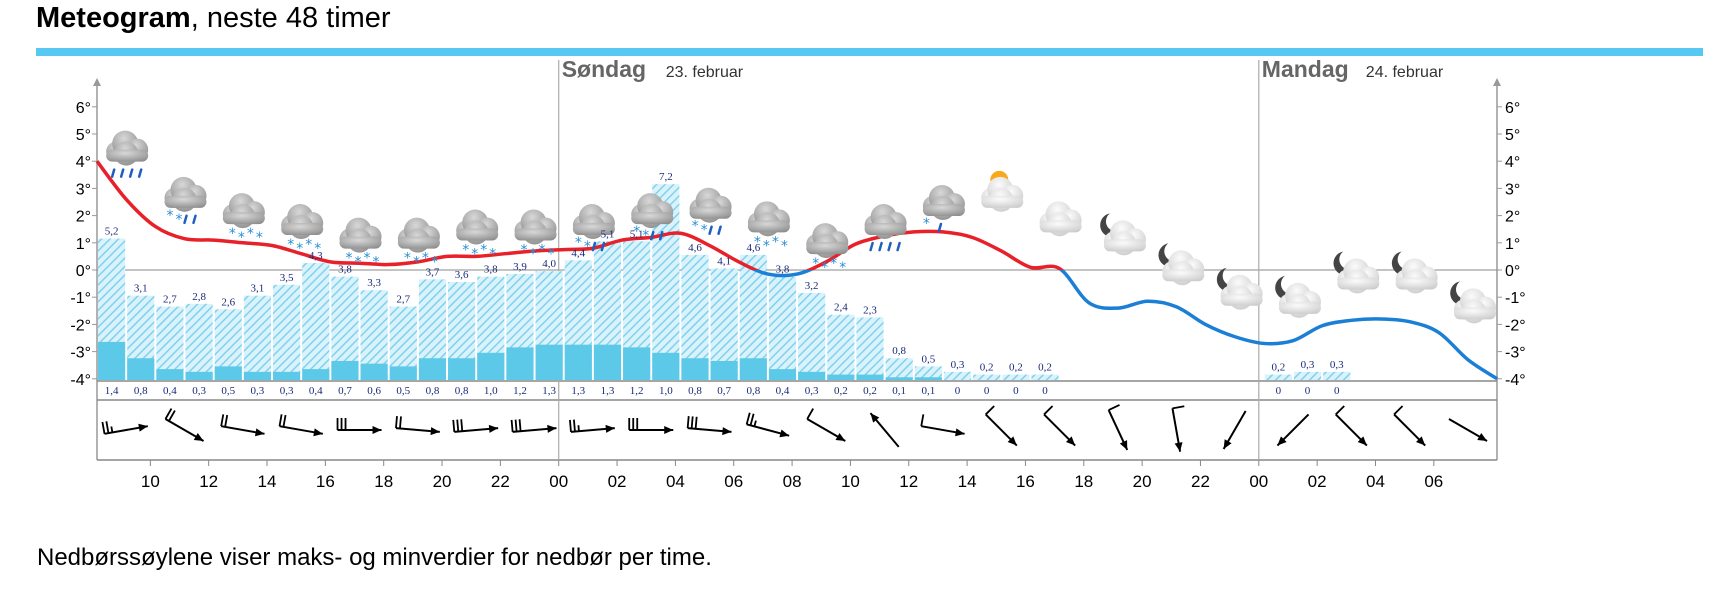 The image size is (1720, 598). I want to click on precip-max-label: 5,1, so click(608, 234).